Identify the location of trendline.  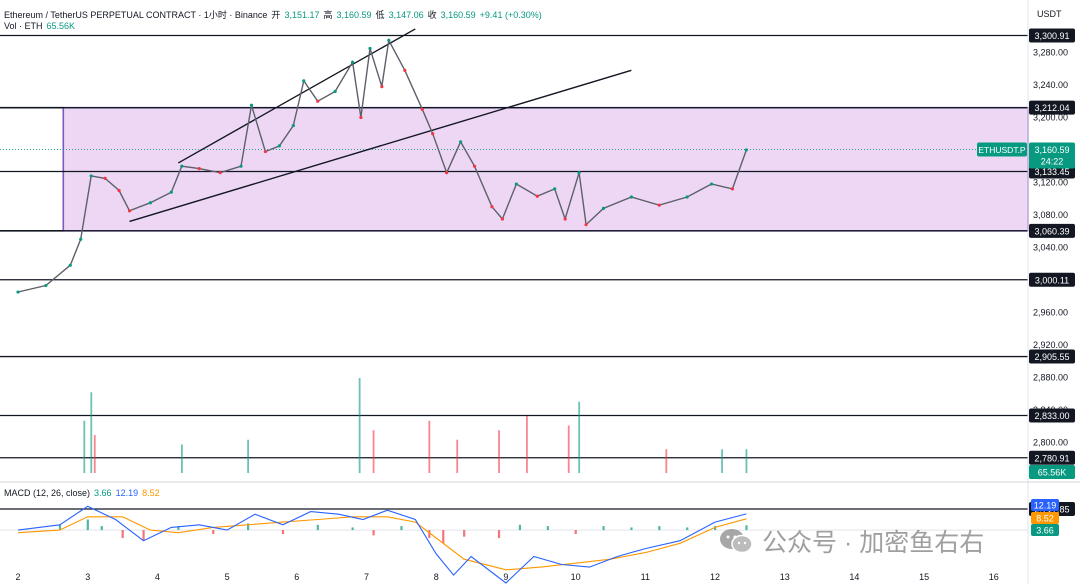
(380, 146).